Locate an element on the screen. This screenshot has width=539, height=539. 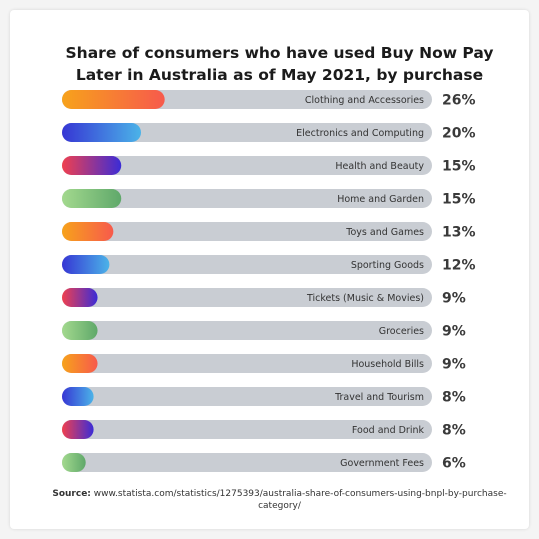
category-label: Toys and Games is located at coordinates (384, 232).